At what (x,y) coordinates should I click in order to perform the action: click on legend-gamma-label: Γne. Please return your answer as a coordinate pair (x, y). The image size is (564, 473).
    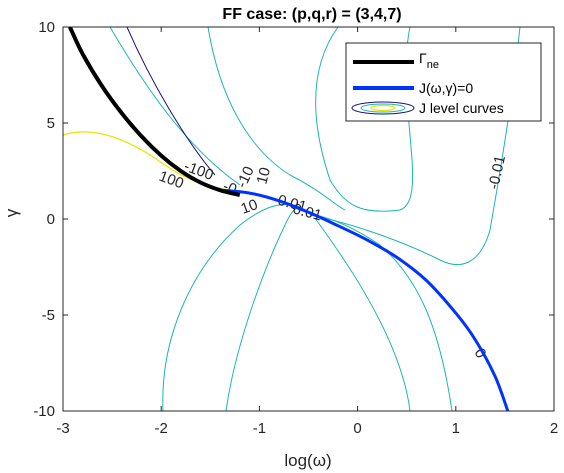
    Looking at the image, I should click on (429, 60).